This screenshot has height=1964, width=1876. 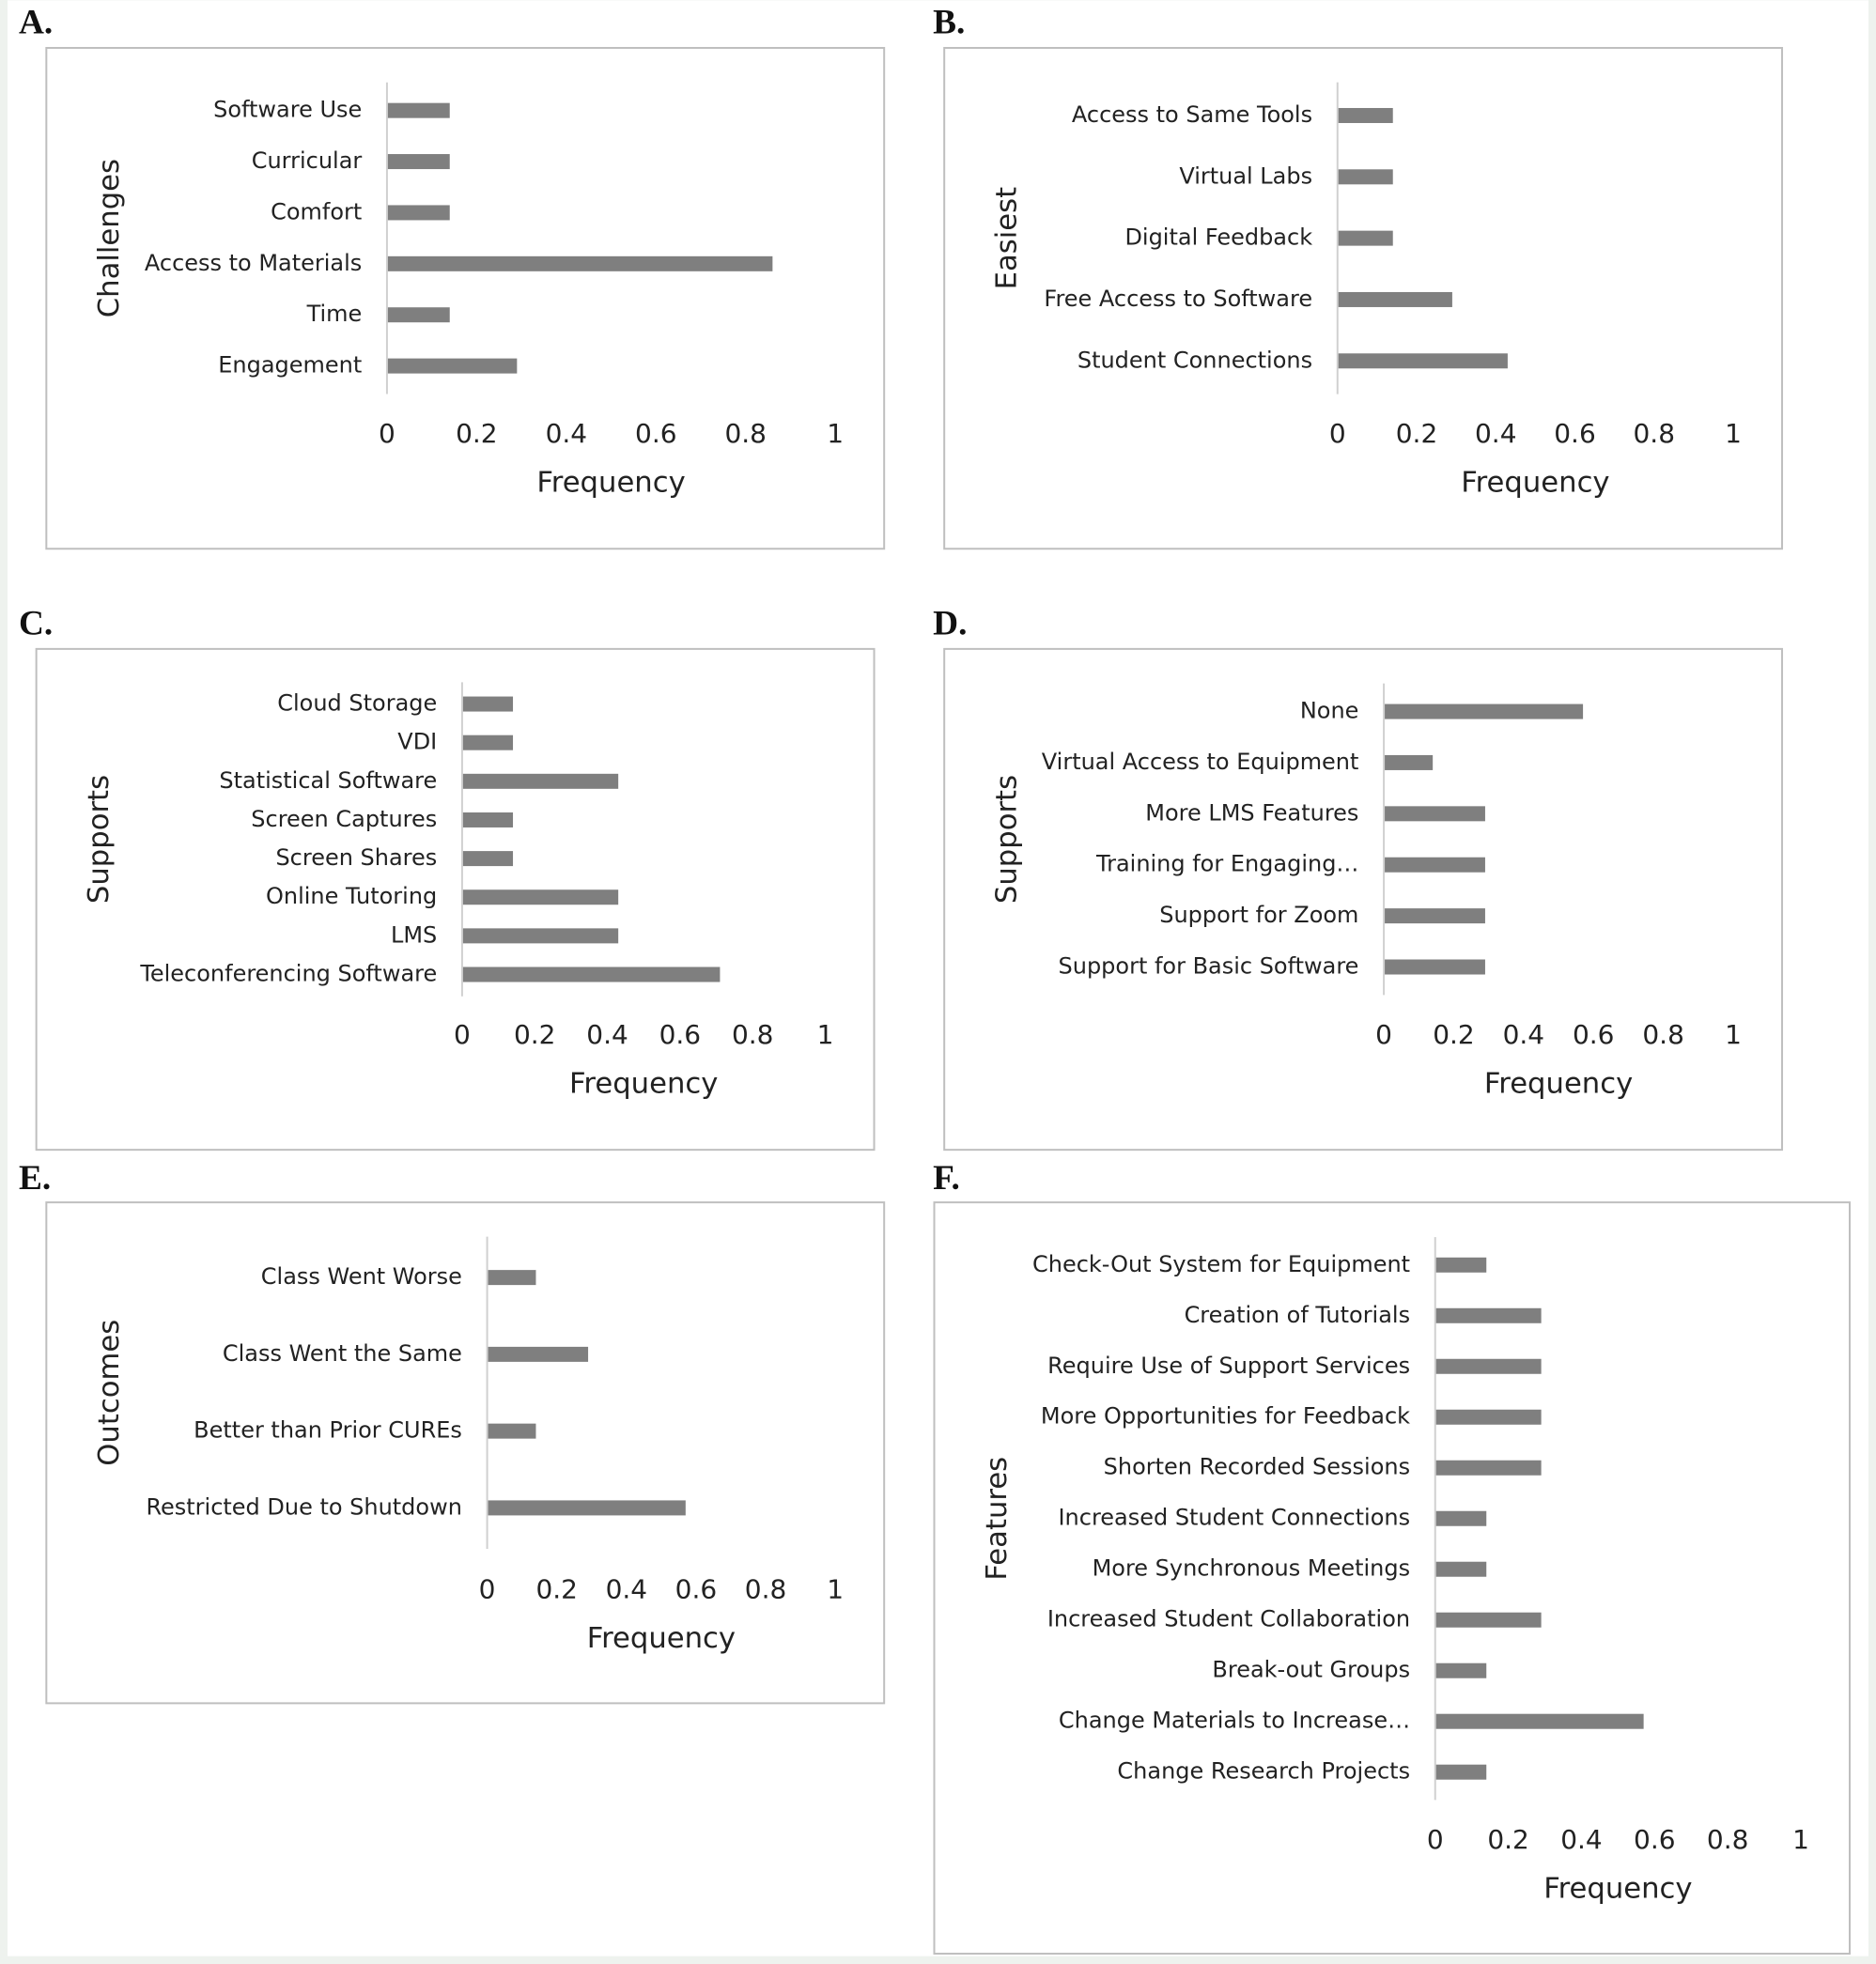 I want to click on category-label: Creation of Tutorials, so click(x=1298, y=1315).